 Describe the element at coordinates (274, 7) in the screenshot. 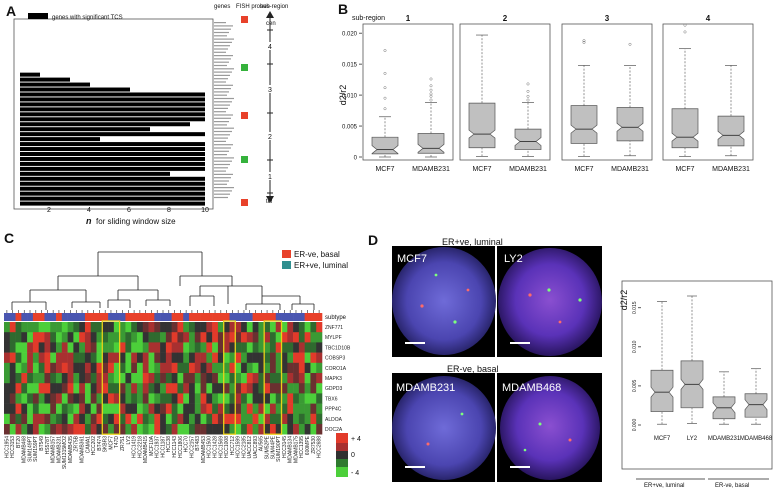

I see `sub-region-header: sub-region` at that location.